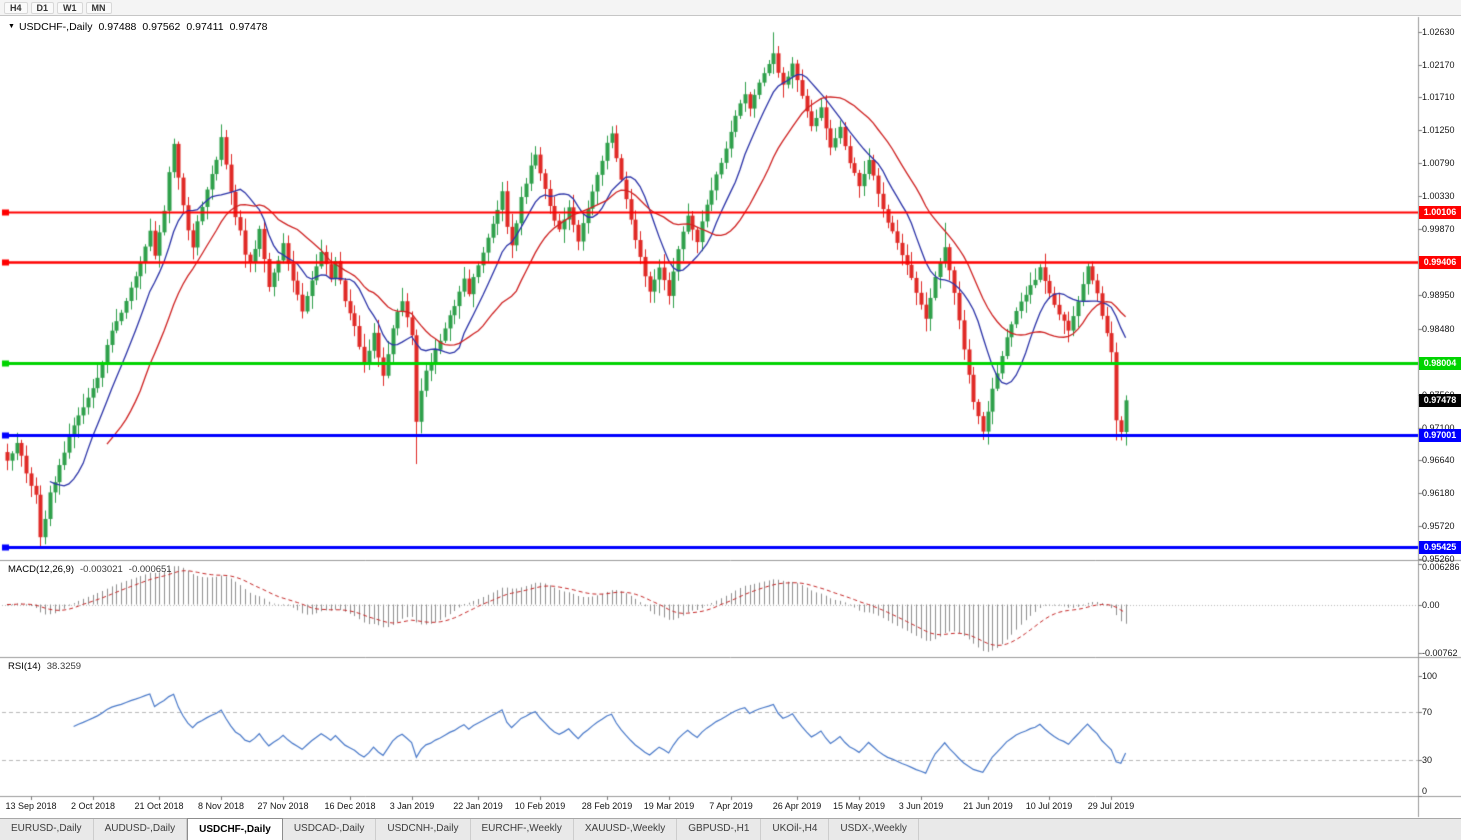  I want to click on macd-indicator-label: MACD(12,26,9) -0.003021 -0.000651, so click(90, 569).